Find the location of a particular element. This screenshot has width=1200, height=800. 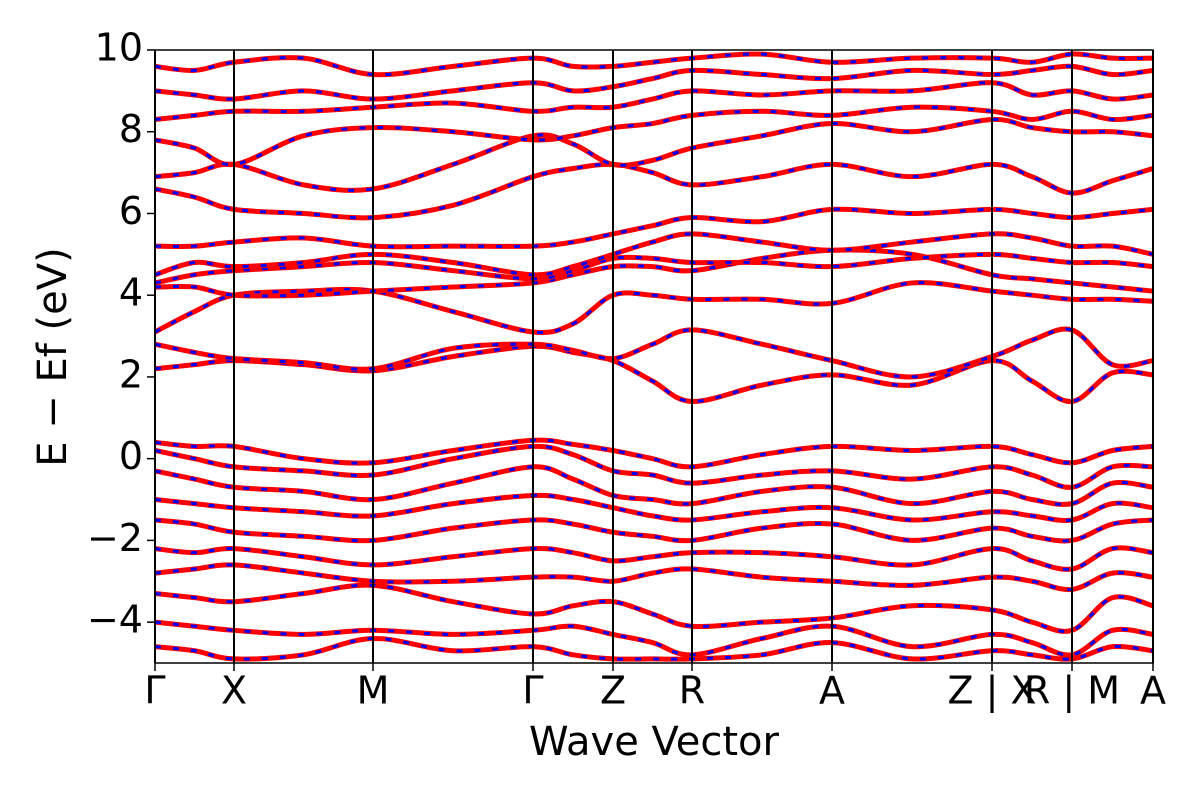

y-tick-label: 4 is located at coordinates (131, 293).